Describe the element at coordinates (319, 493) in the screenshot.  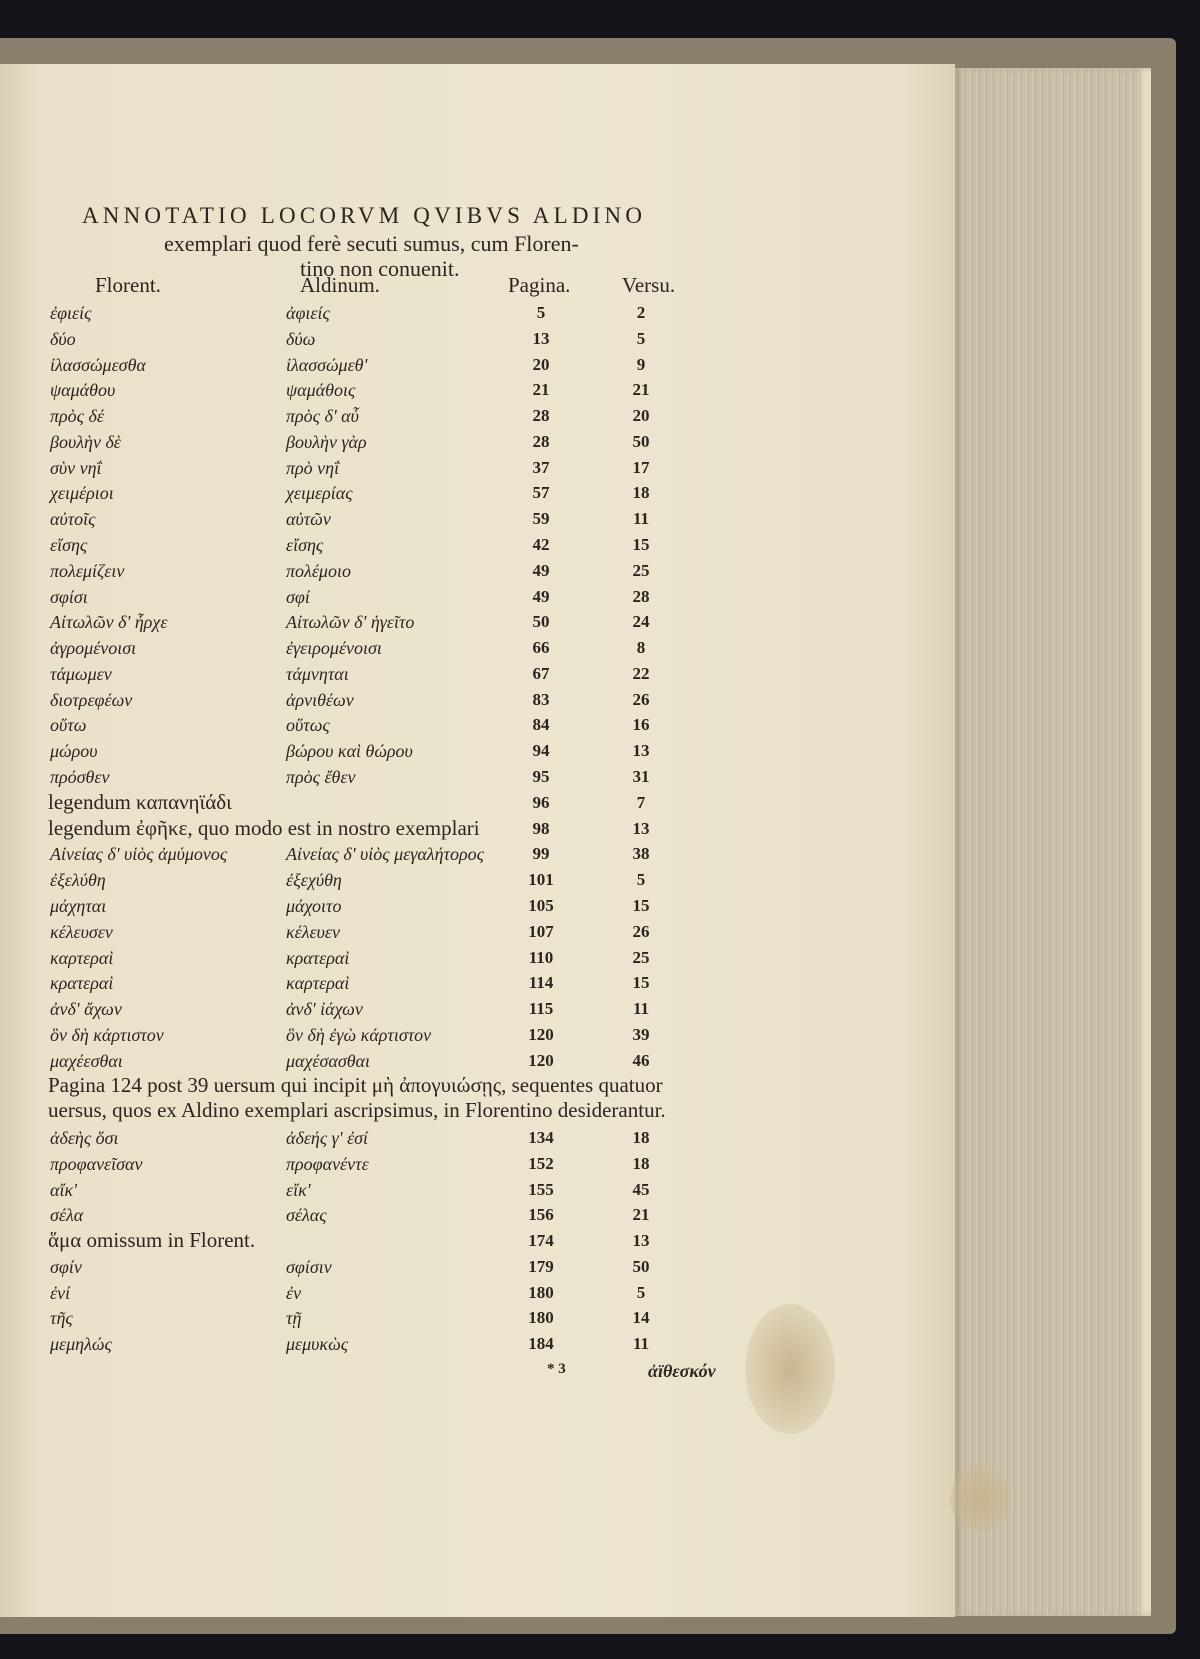
I see `aldinum-reading: χειμερίας` at that location.